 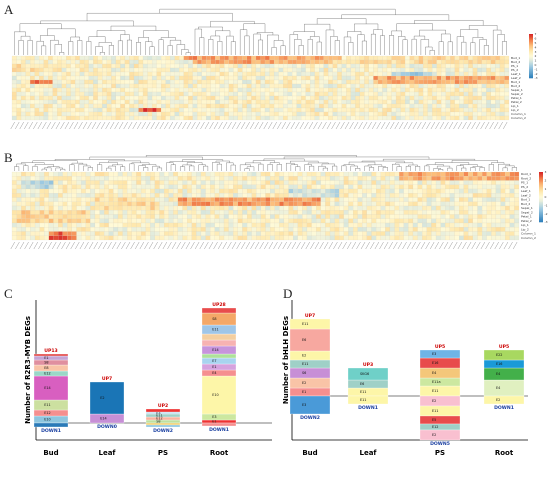 I want to click on heatmap-row-label: Petal_2, so click(x=516, y=102).